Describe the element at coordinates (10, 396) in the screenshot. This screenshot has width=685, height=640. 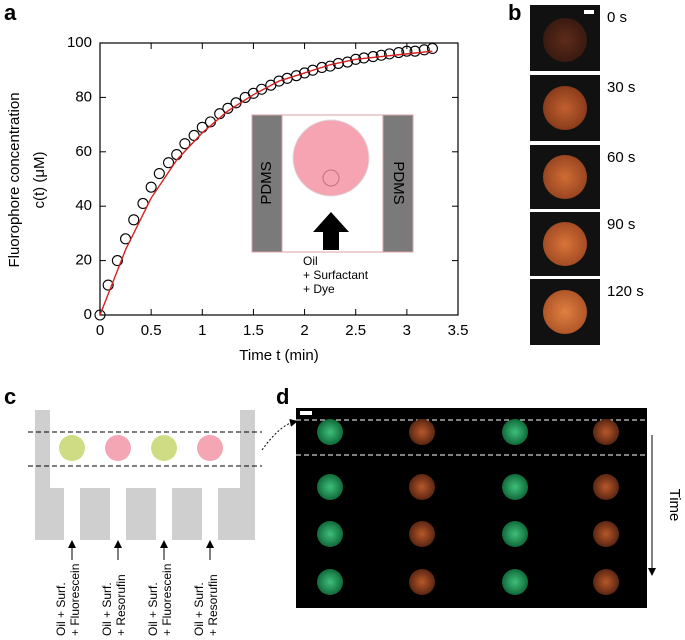
I see `panel-label: c` at that location.